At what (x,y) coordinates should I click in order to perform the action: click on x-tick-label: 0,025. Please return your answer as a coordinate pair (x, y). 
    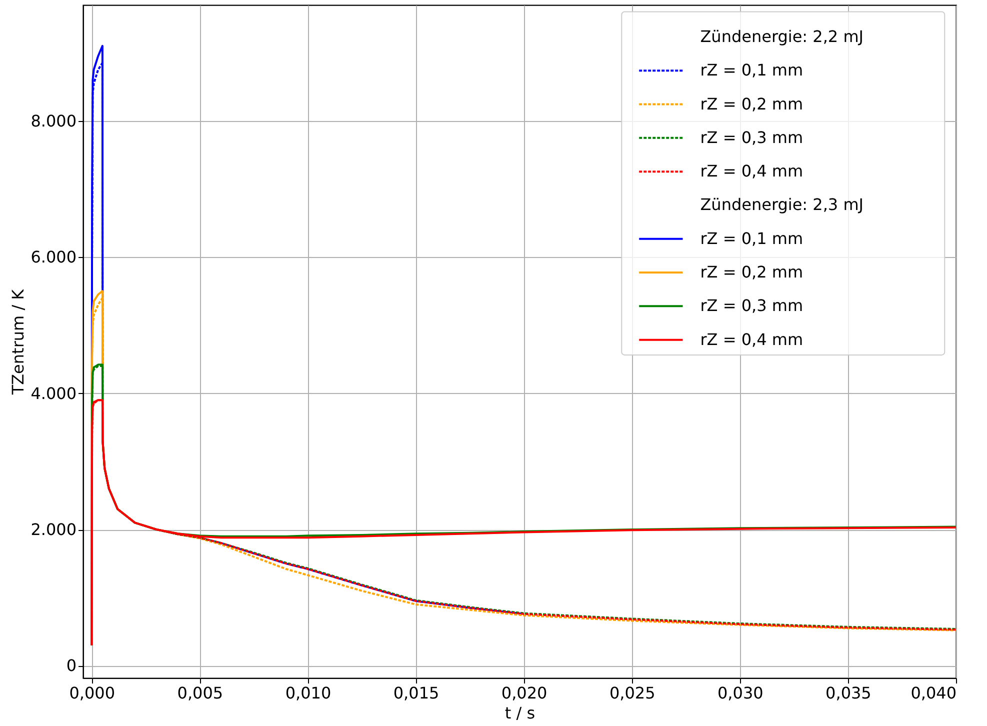
    Looking at the image, I should click on (632, 693).